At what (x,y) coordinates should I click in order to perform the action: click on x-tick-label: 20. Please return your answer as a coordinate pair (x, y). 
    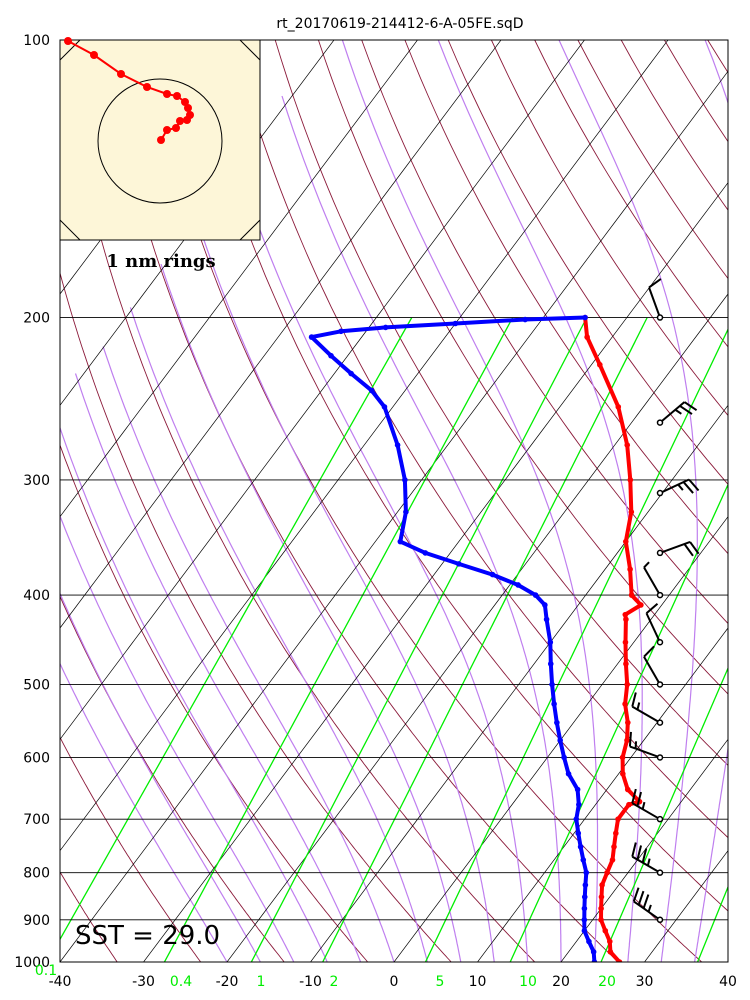
    Looking at the image, I should click on (561, 982).